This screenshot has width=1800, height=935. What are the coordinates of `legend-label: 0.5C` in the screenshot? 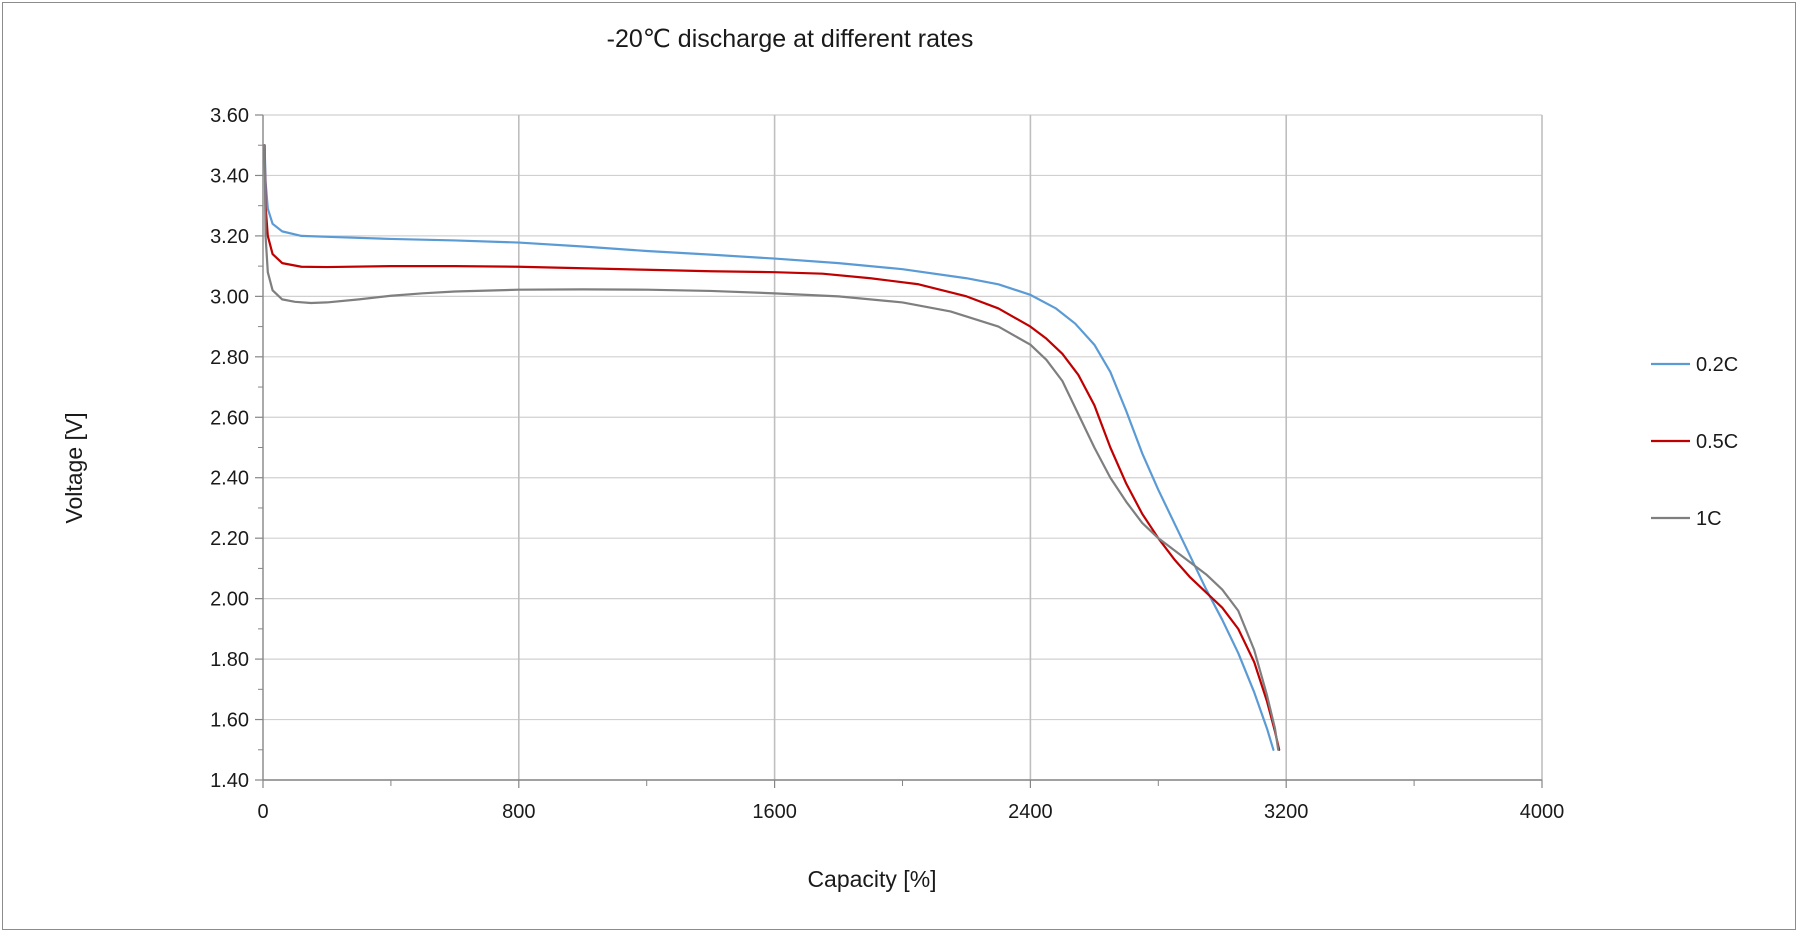 It's located at (1717, 442).